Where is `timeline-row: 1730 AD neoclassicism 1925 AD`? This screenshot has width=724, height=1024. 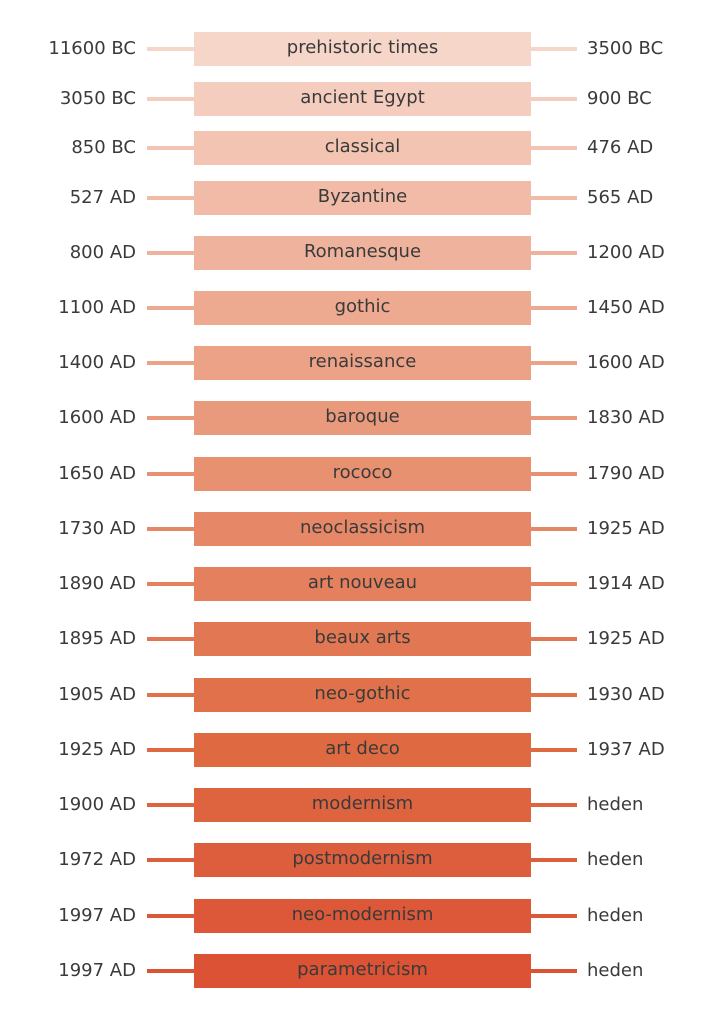 timeline-row: 1730 AD neoclassicism 1925 AD is located at coordinates (362, 529).